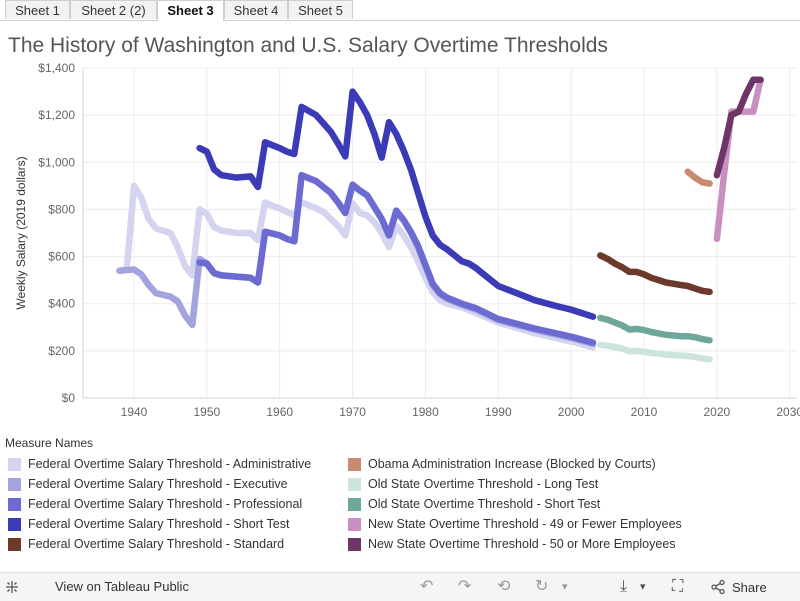 The image size is (800, 601). I want to click on x-tick-label: 1960, so click(279, 412).